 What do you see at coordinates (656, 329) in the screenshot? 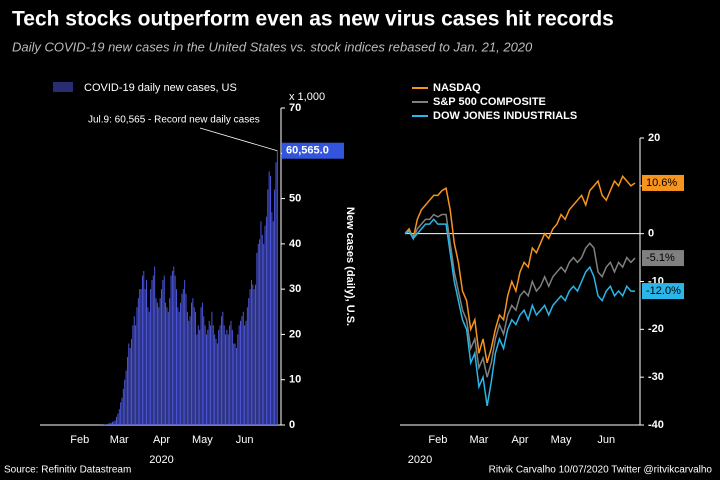
I see `y-tick-label: -20` at bounding box center [656, 329].